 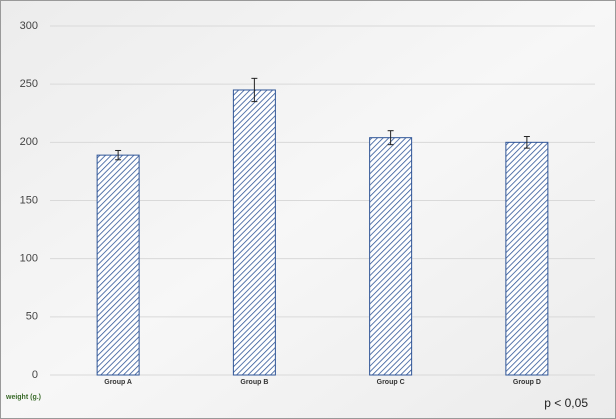 What do you see at coordinates (118, 382) in the screenshot?
I see `x-tick-label: Group A` at bounding box center [118, 382].